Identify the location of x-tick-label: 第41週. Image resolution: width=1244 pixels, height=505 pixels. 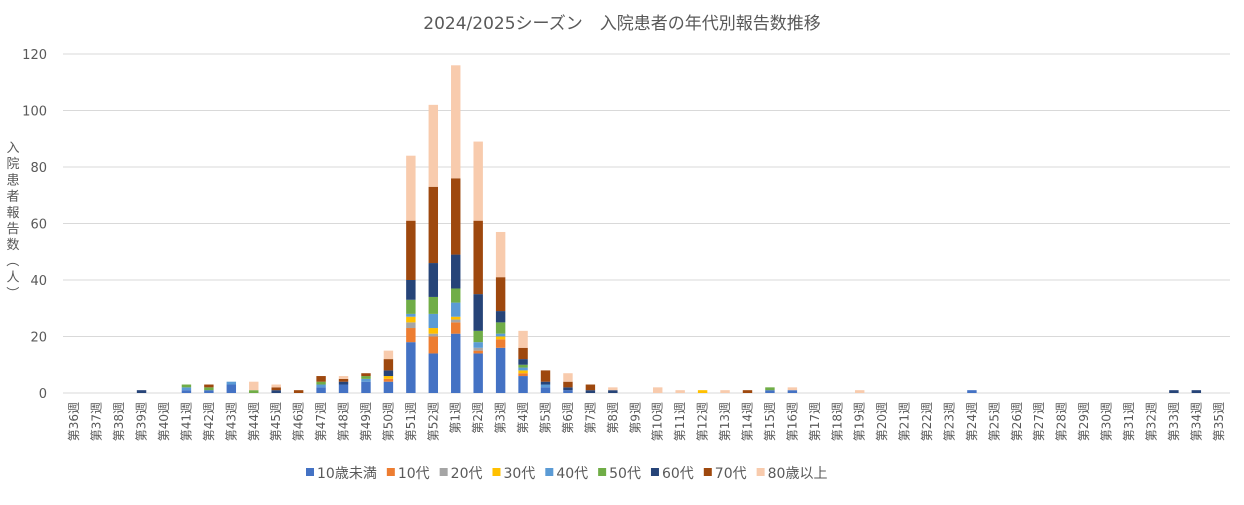
(186, 421).